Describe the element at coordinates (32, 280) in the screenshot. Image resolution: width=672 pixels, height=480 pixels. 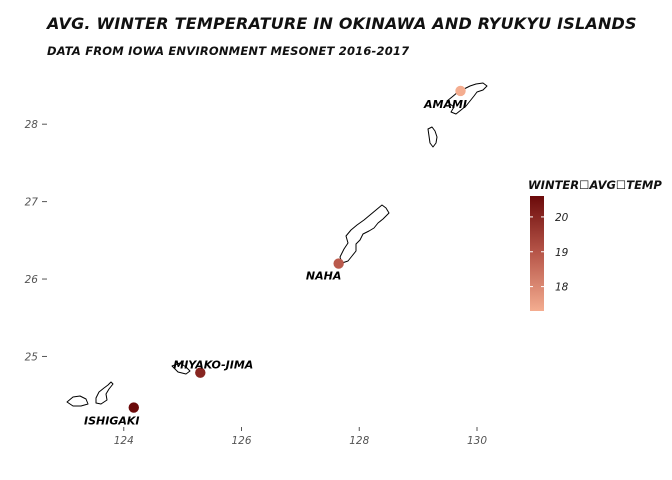
I see `y-tick-label: 26` at that location.